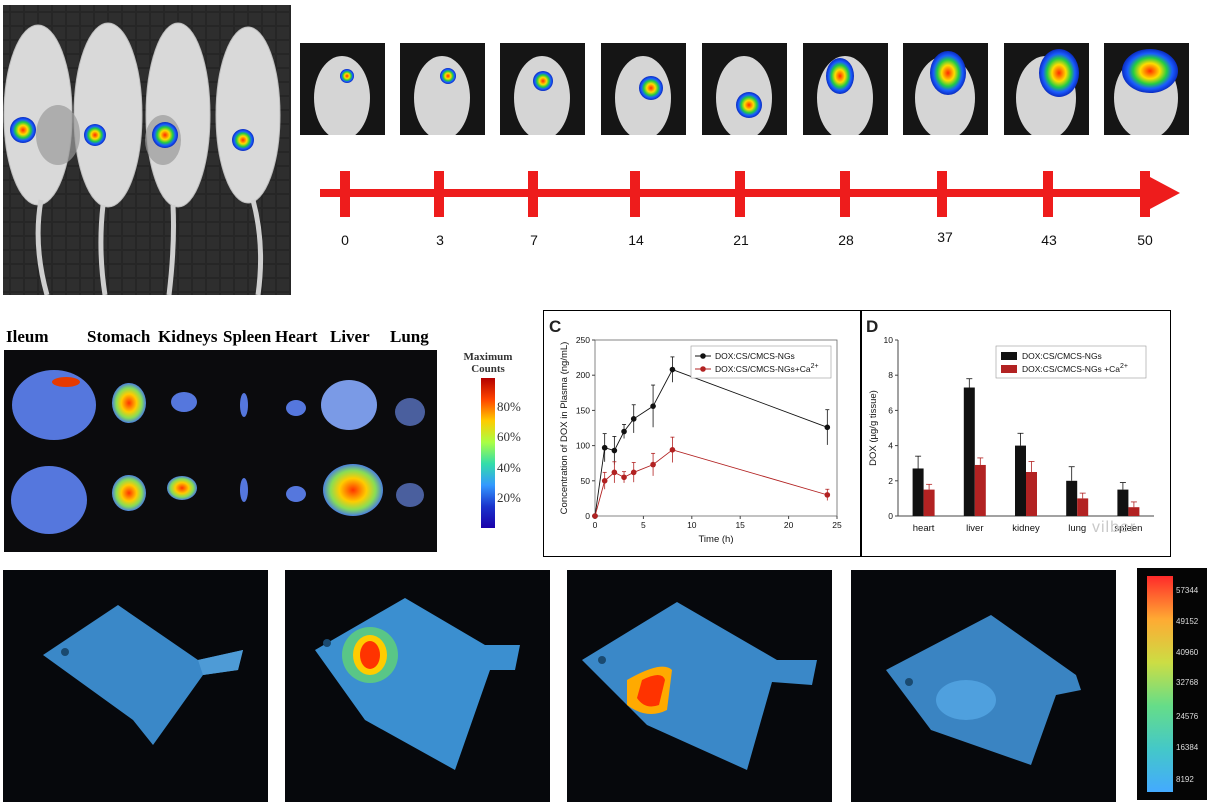 Image resolution: width=1211 pixels, height=808 pixels. Describe the element at coordinates (188, 336) in the screenshot. I see `organ-heading-kidneys: Kidneys` at that location.